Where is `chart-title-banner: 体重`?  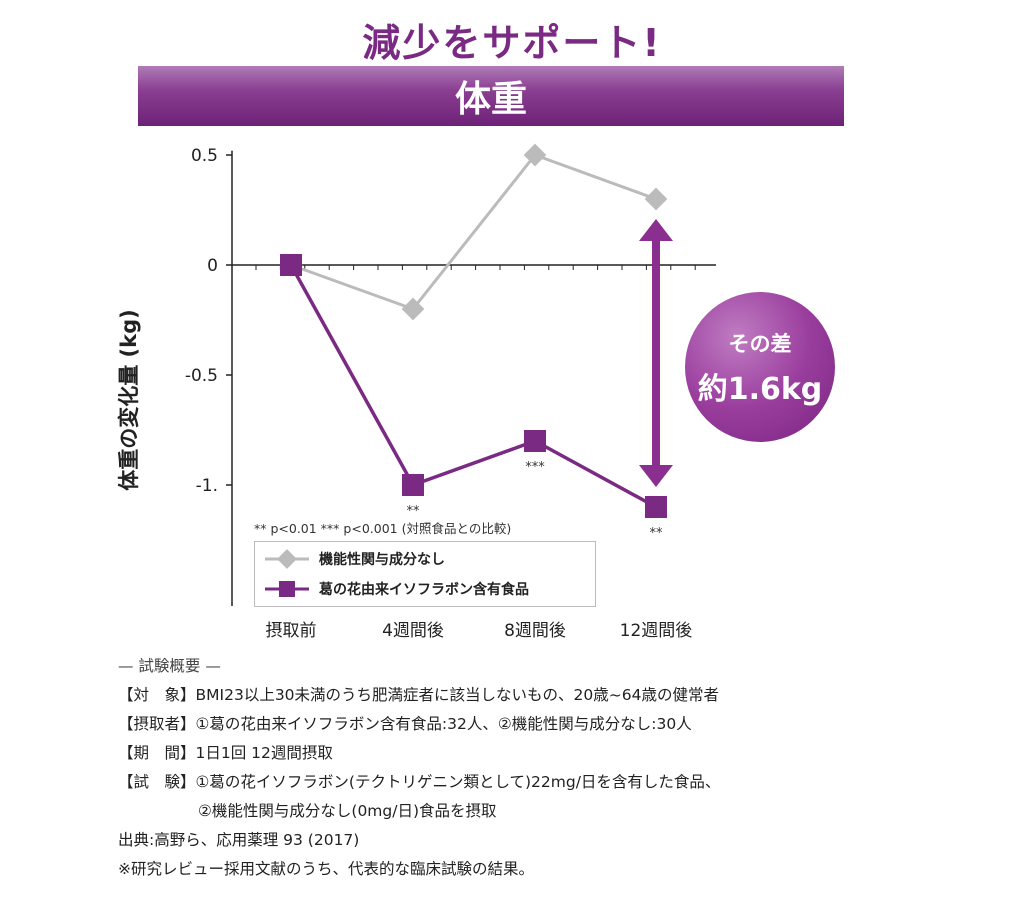
chart-title-banner: 体重 is located at coordinates (491, 96).